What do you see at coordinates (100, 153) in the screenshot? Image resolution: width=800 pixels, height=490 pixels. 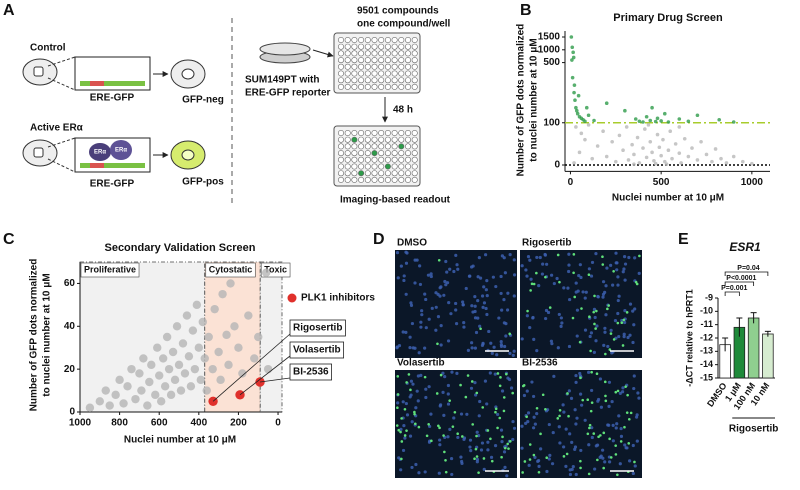 I see `receptor-label: ERα` at bounding box center [100, 153].